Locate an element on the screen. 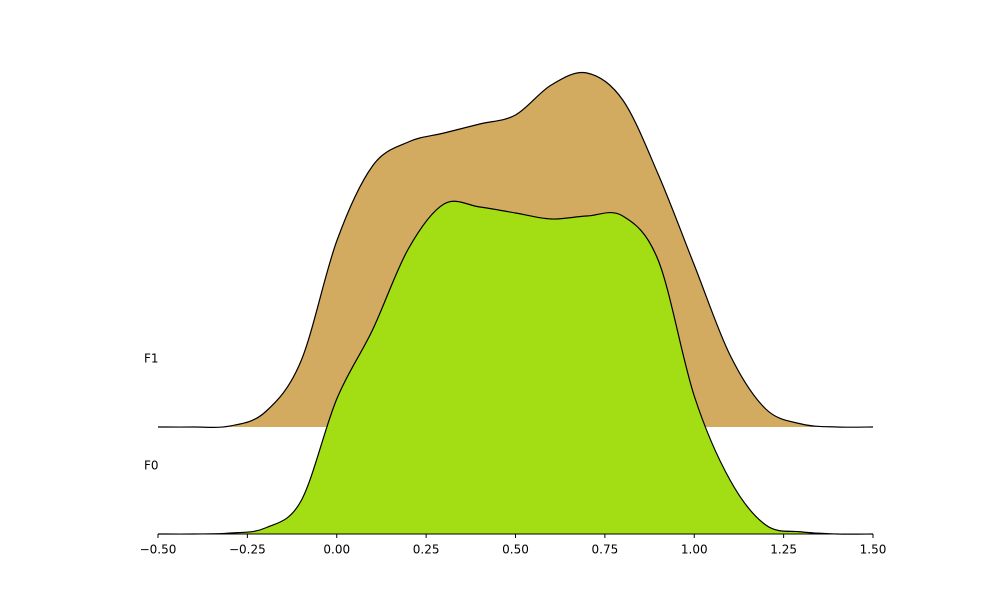  series-label: F0 is located at coordinates (151, 466).